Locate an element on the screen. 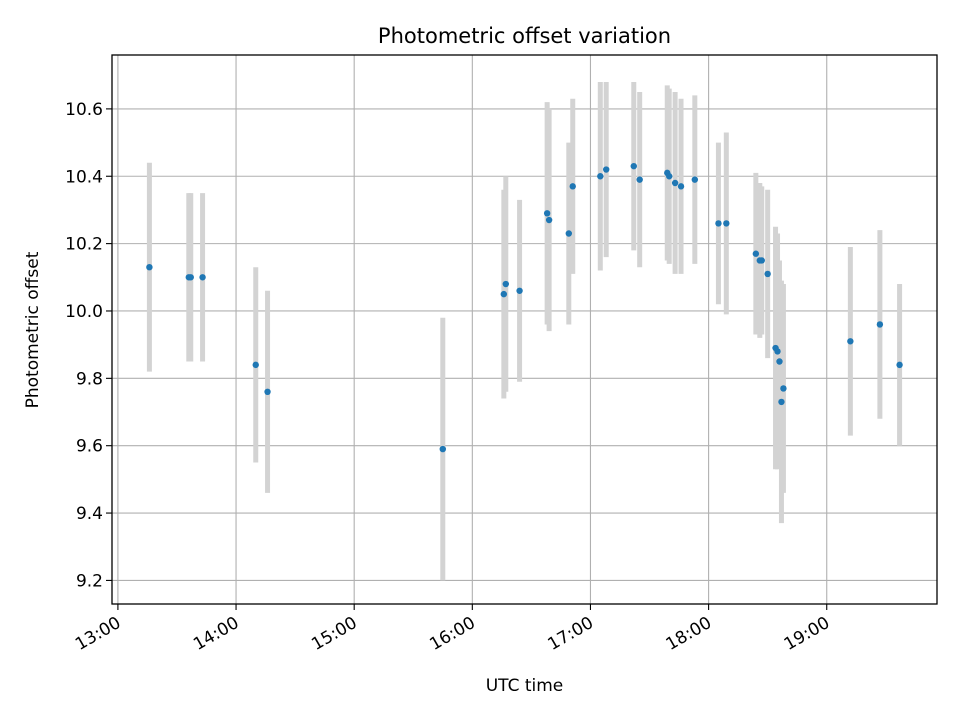 This screenshot has height=720, width=960. y-tick-label: 10.6 is located at coordinates (84, 110).